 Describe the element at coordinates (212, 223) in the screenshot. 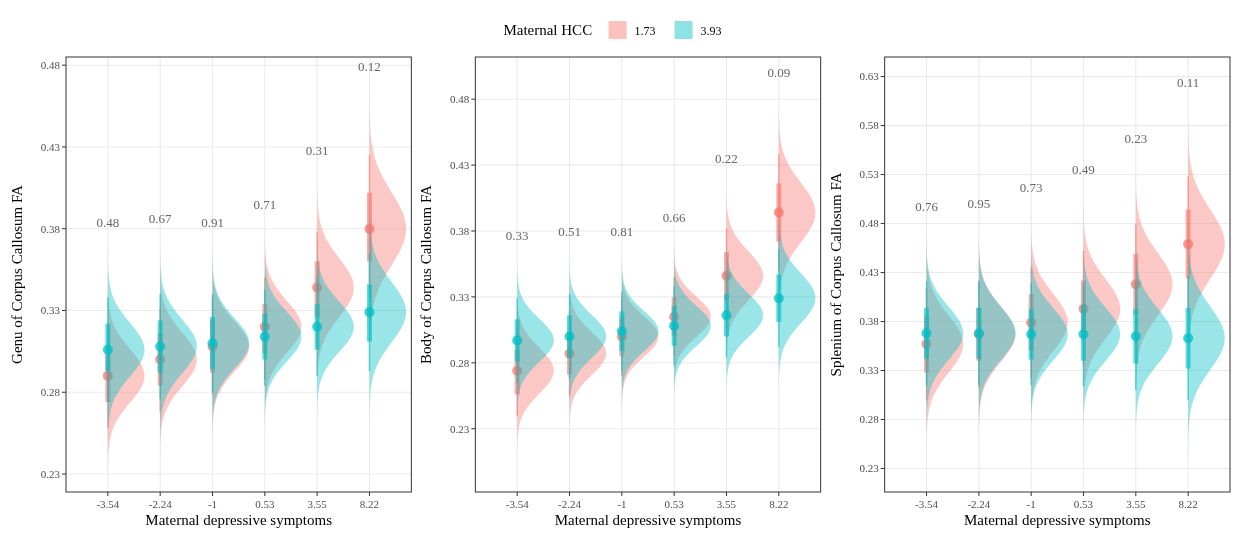

I see `annotation: 0.91` at that location.